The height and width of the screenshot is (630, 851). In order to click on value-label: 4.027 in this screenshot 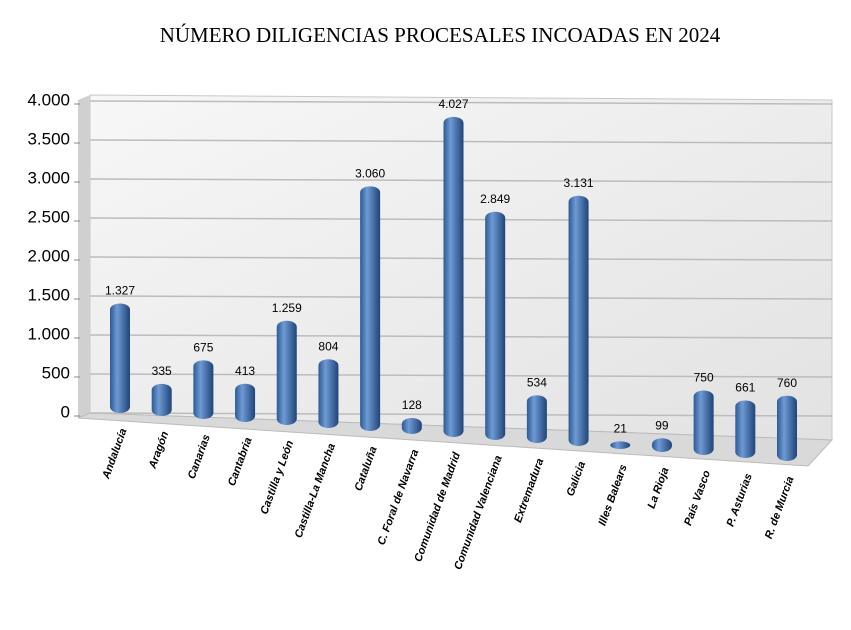, I will do `click(453, 104)`.